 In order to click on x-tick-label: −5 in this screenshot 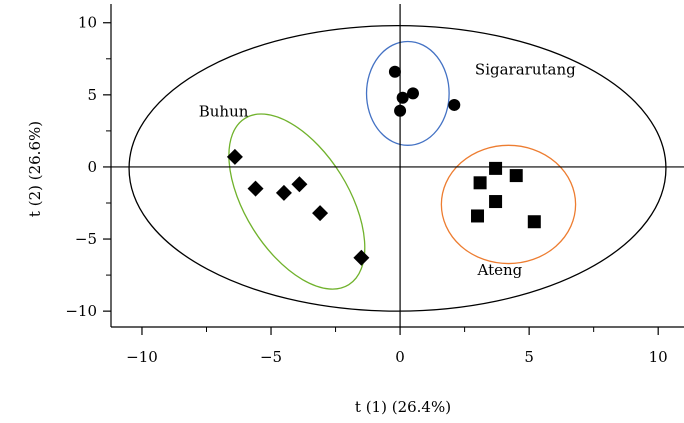, I will do `click(271, 357)`.